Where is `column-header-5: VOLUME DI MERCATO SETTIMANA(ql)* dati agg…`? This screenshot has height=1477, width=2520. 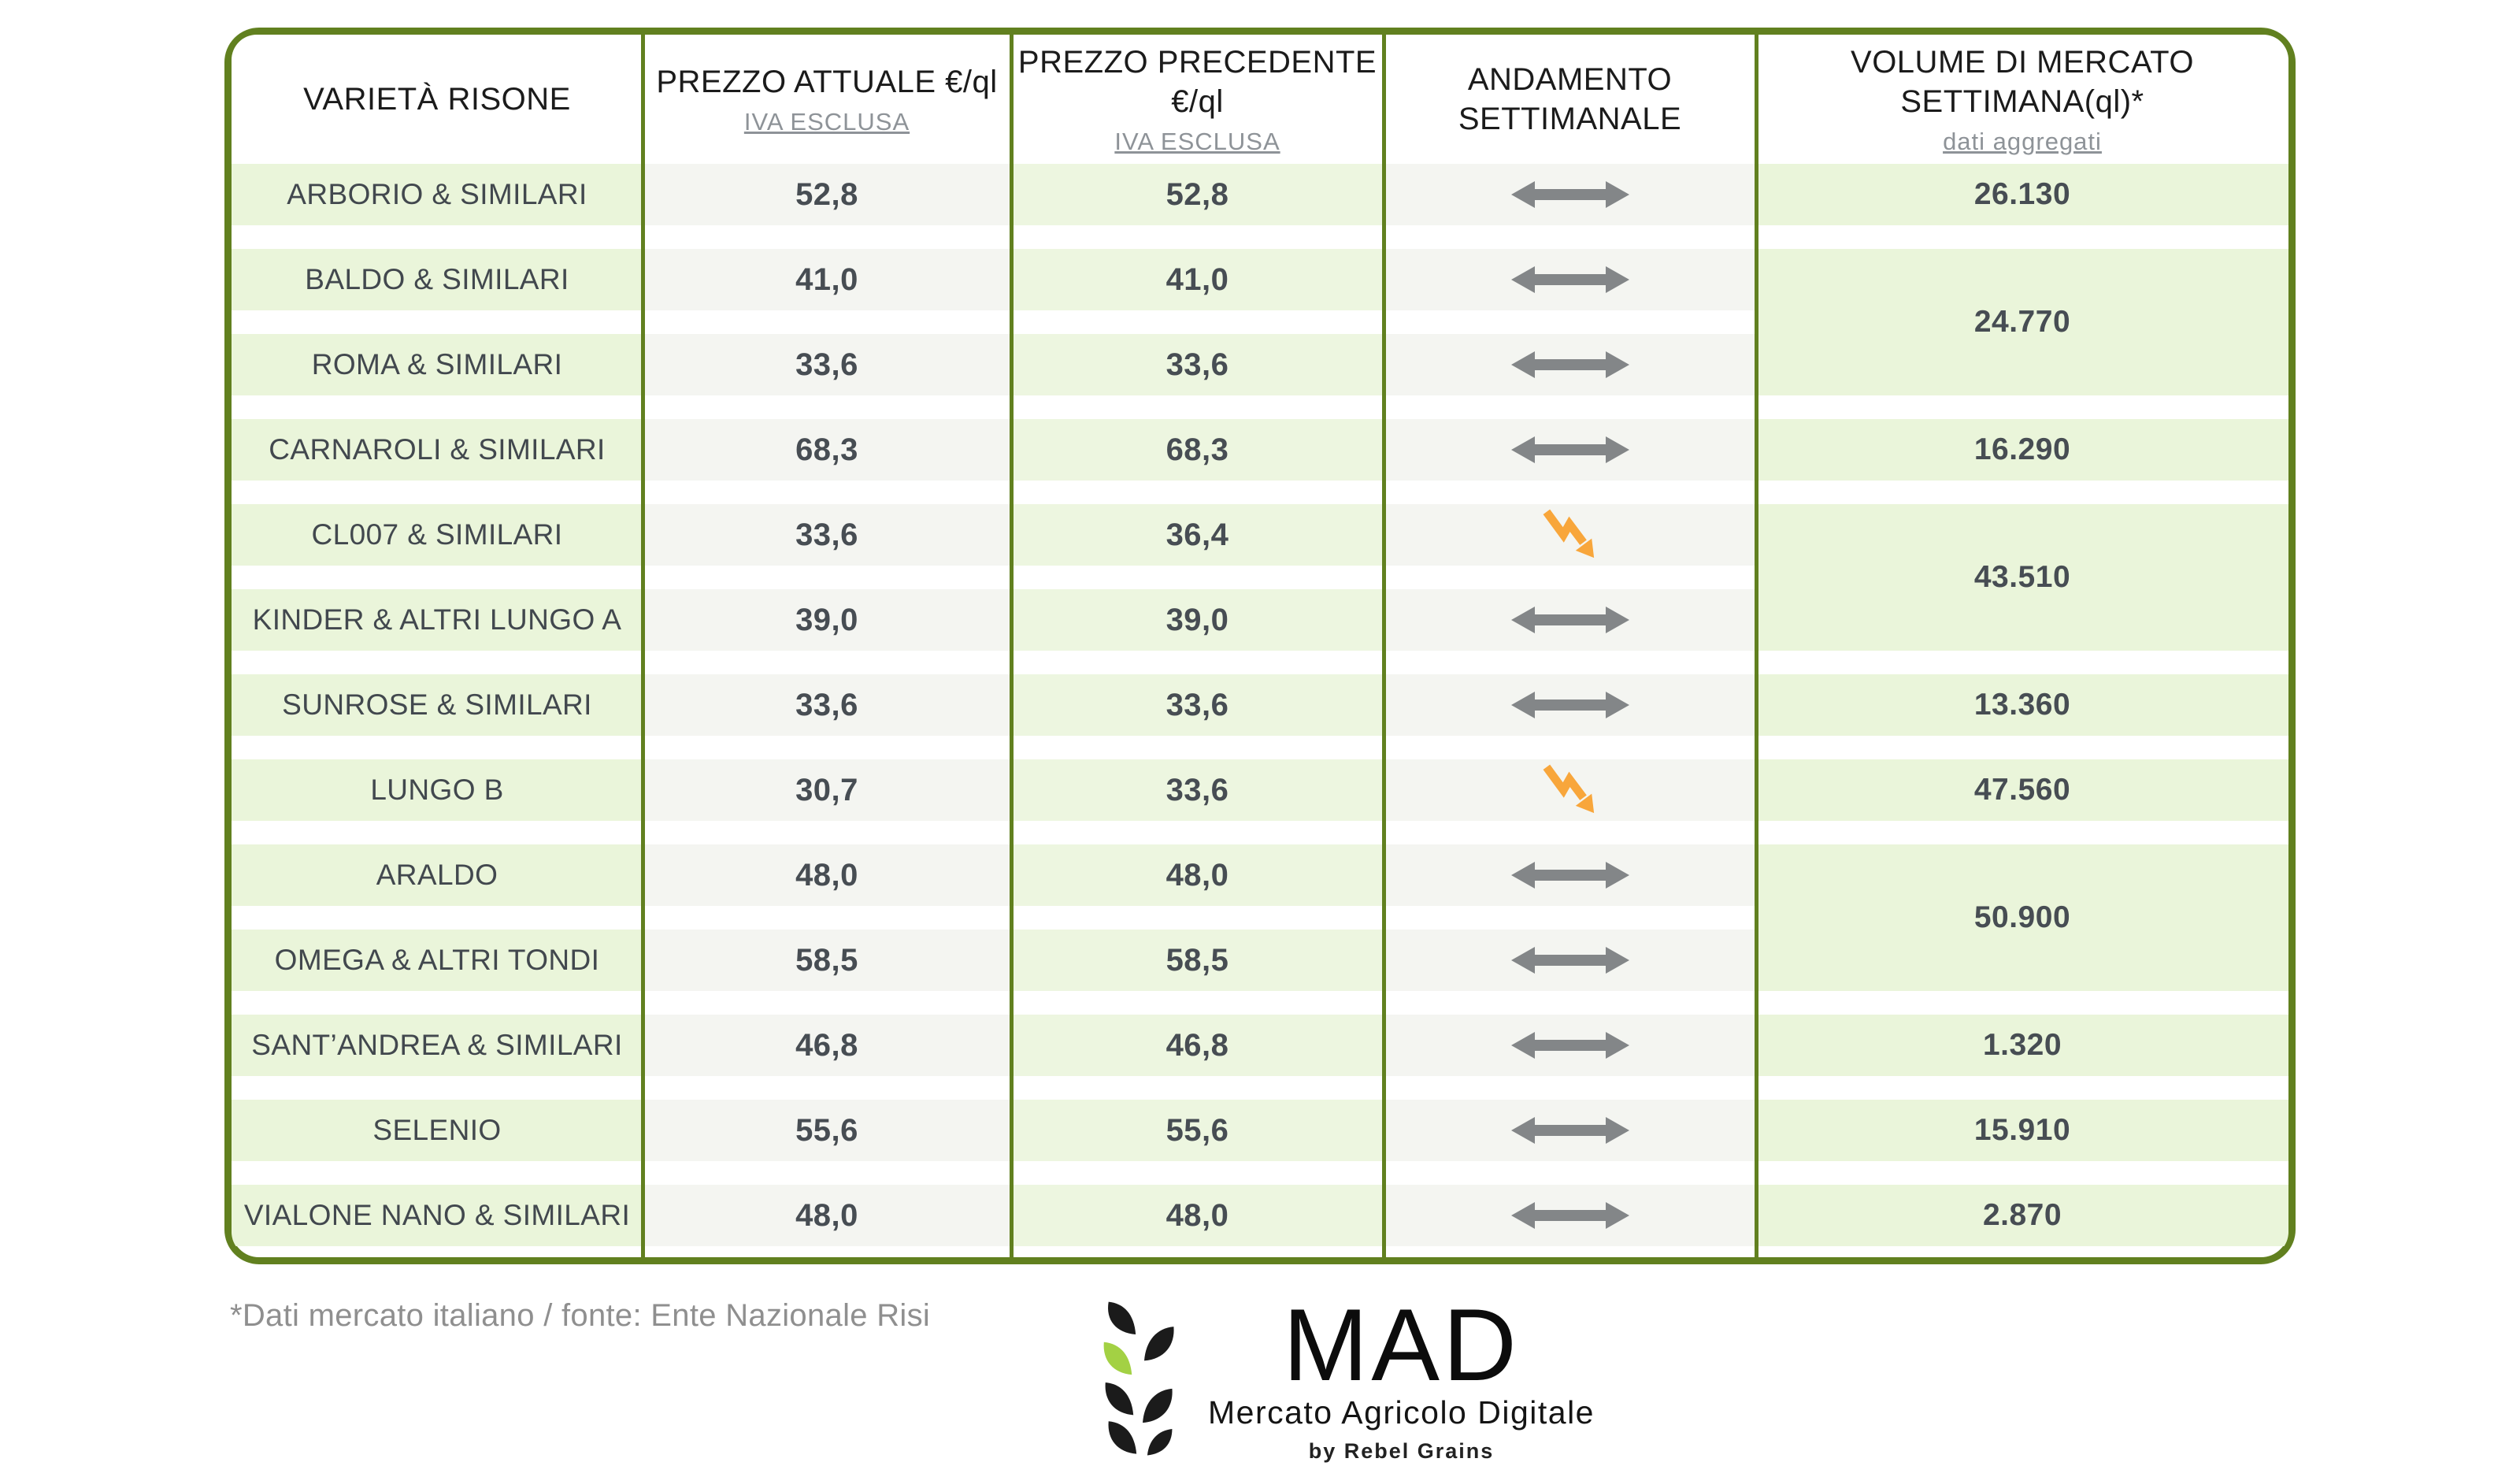 column-header-5: VOLUME DI MERCATO SETTIMANA(ql)* dati agg… is located at coordinates (2022, 95).